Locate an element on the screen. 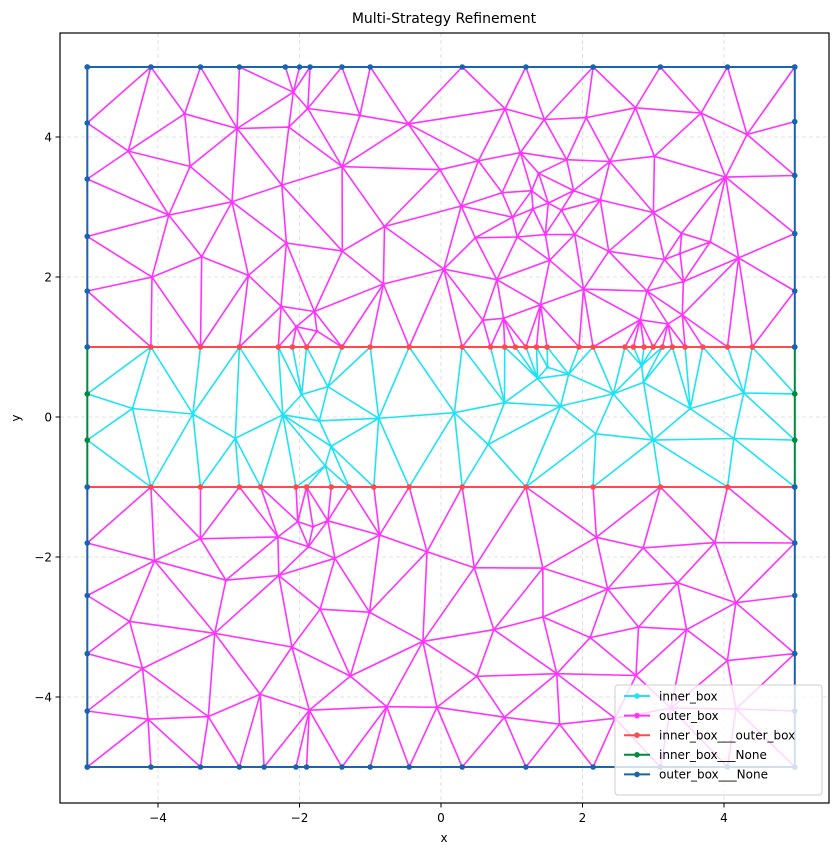  legend-box is located at coordinates (718, 740).